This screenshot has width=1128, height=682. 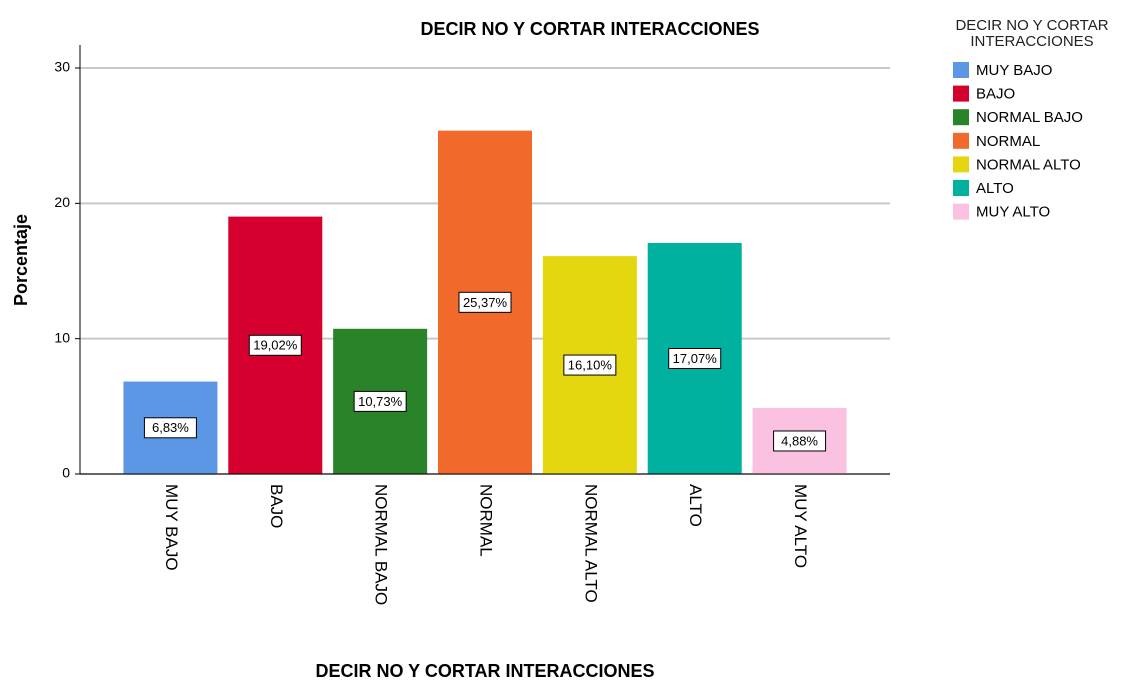 What do you see at coordinates (1013, 212) in the screenshot?
I see `legend-label: MUY ALTO` at bounding box center [1013, 212].